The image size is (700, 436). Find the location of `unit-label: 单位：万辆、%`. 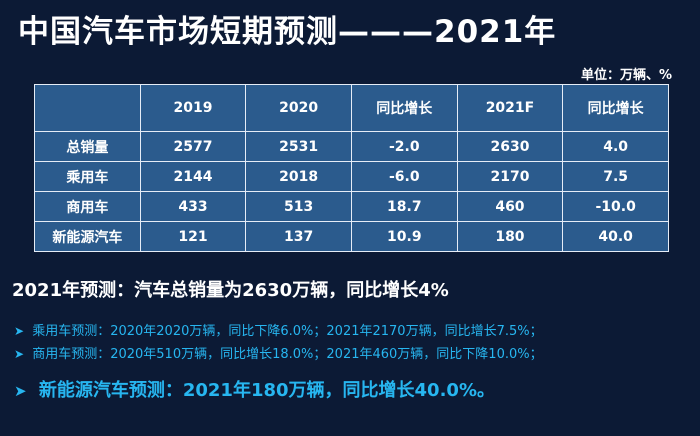

unit-label: 单位：万辆、% is located at coordinates (626, 75).